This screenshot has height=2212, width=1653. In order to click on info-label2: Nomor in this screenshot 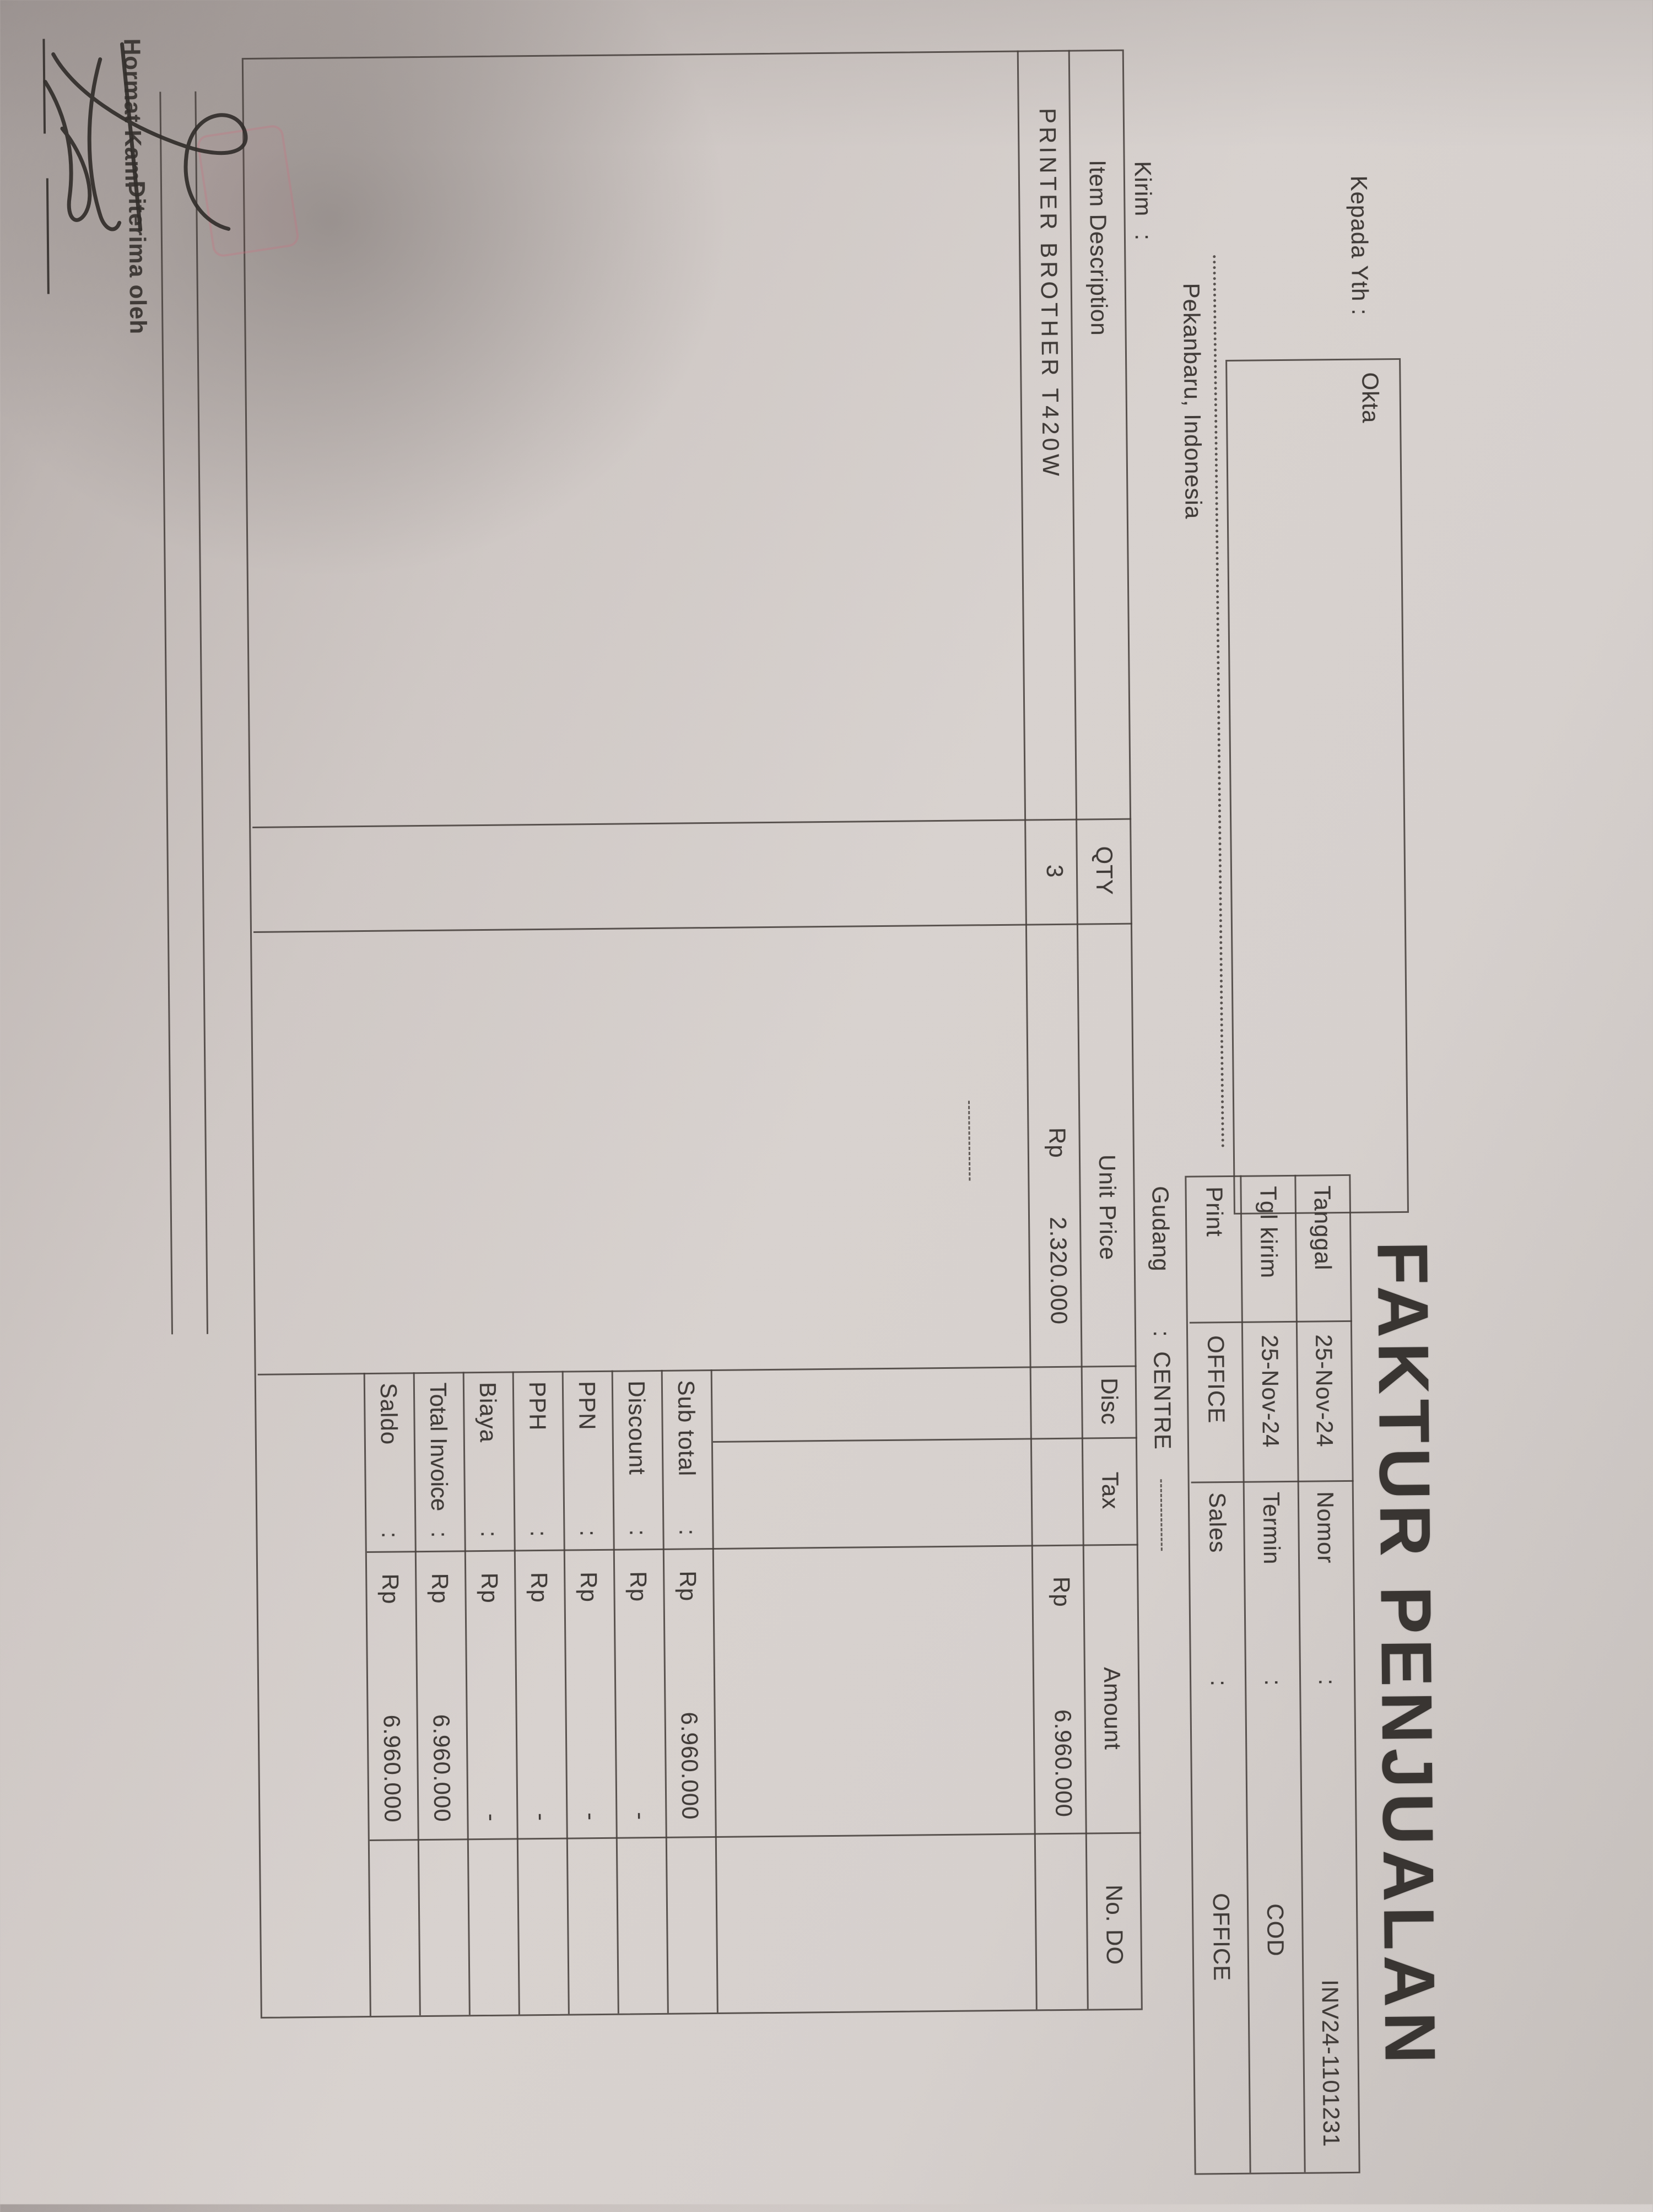, I will do `click(1325, 1528)`.